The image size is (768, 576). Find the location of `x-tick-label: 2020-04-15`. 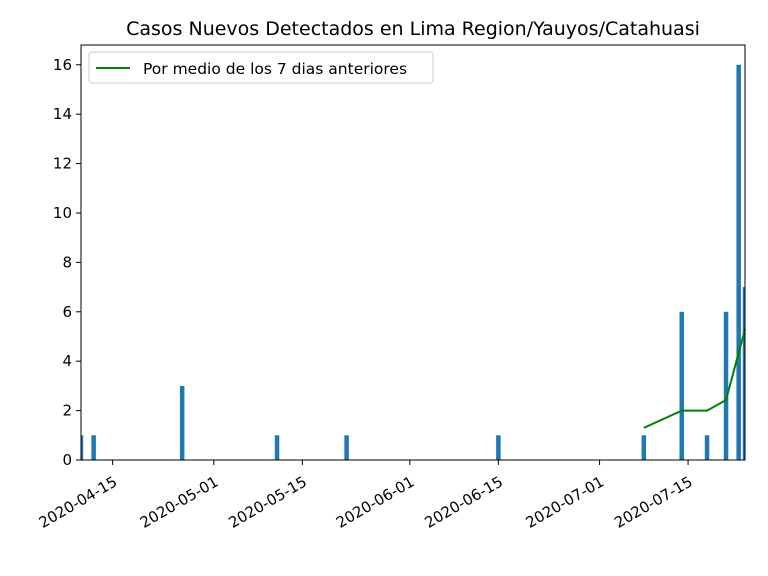

x-tick-label: 2020-04-15 is located at coordinates (78, 502).